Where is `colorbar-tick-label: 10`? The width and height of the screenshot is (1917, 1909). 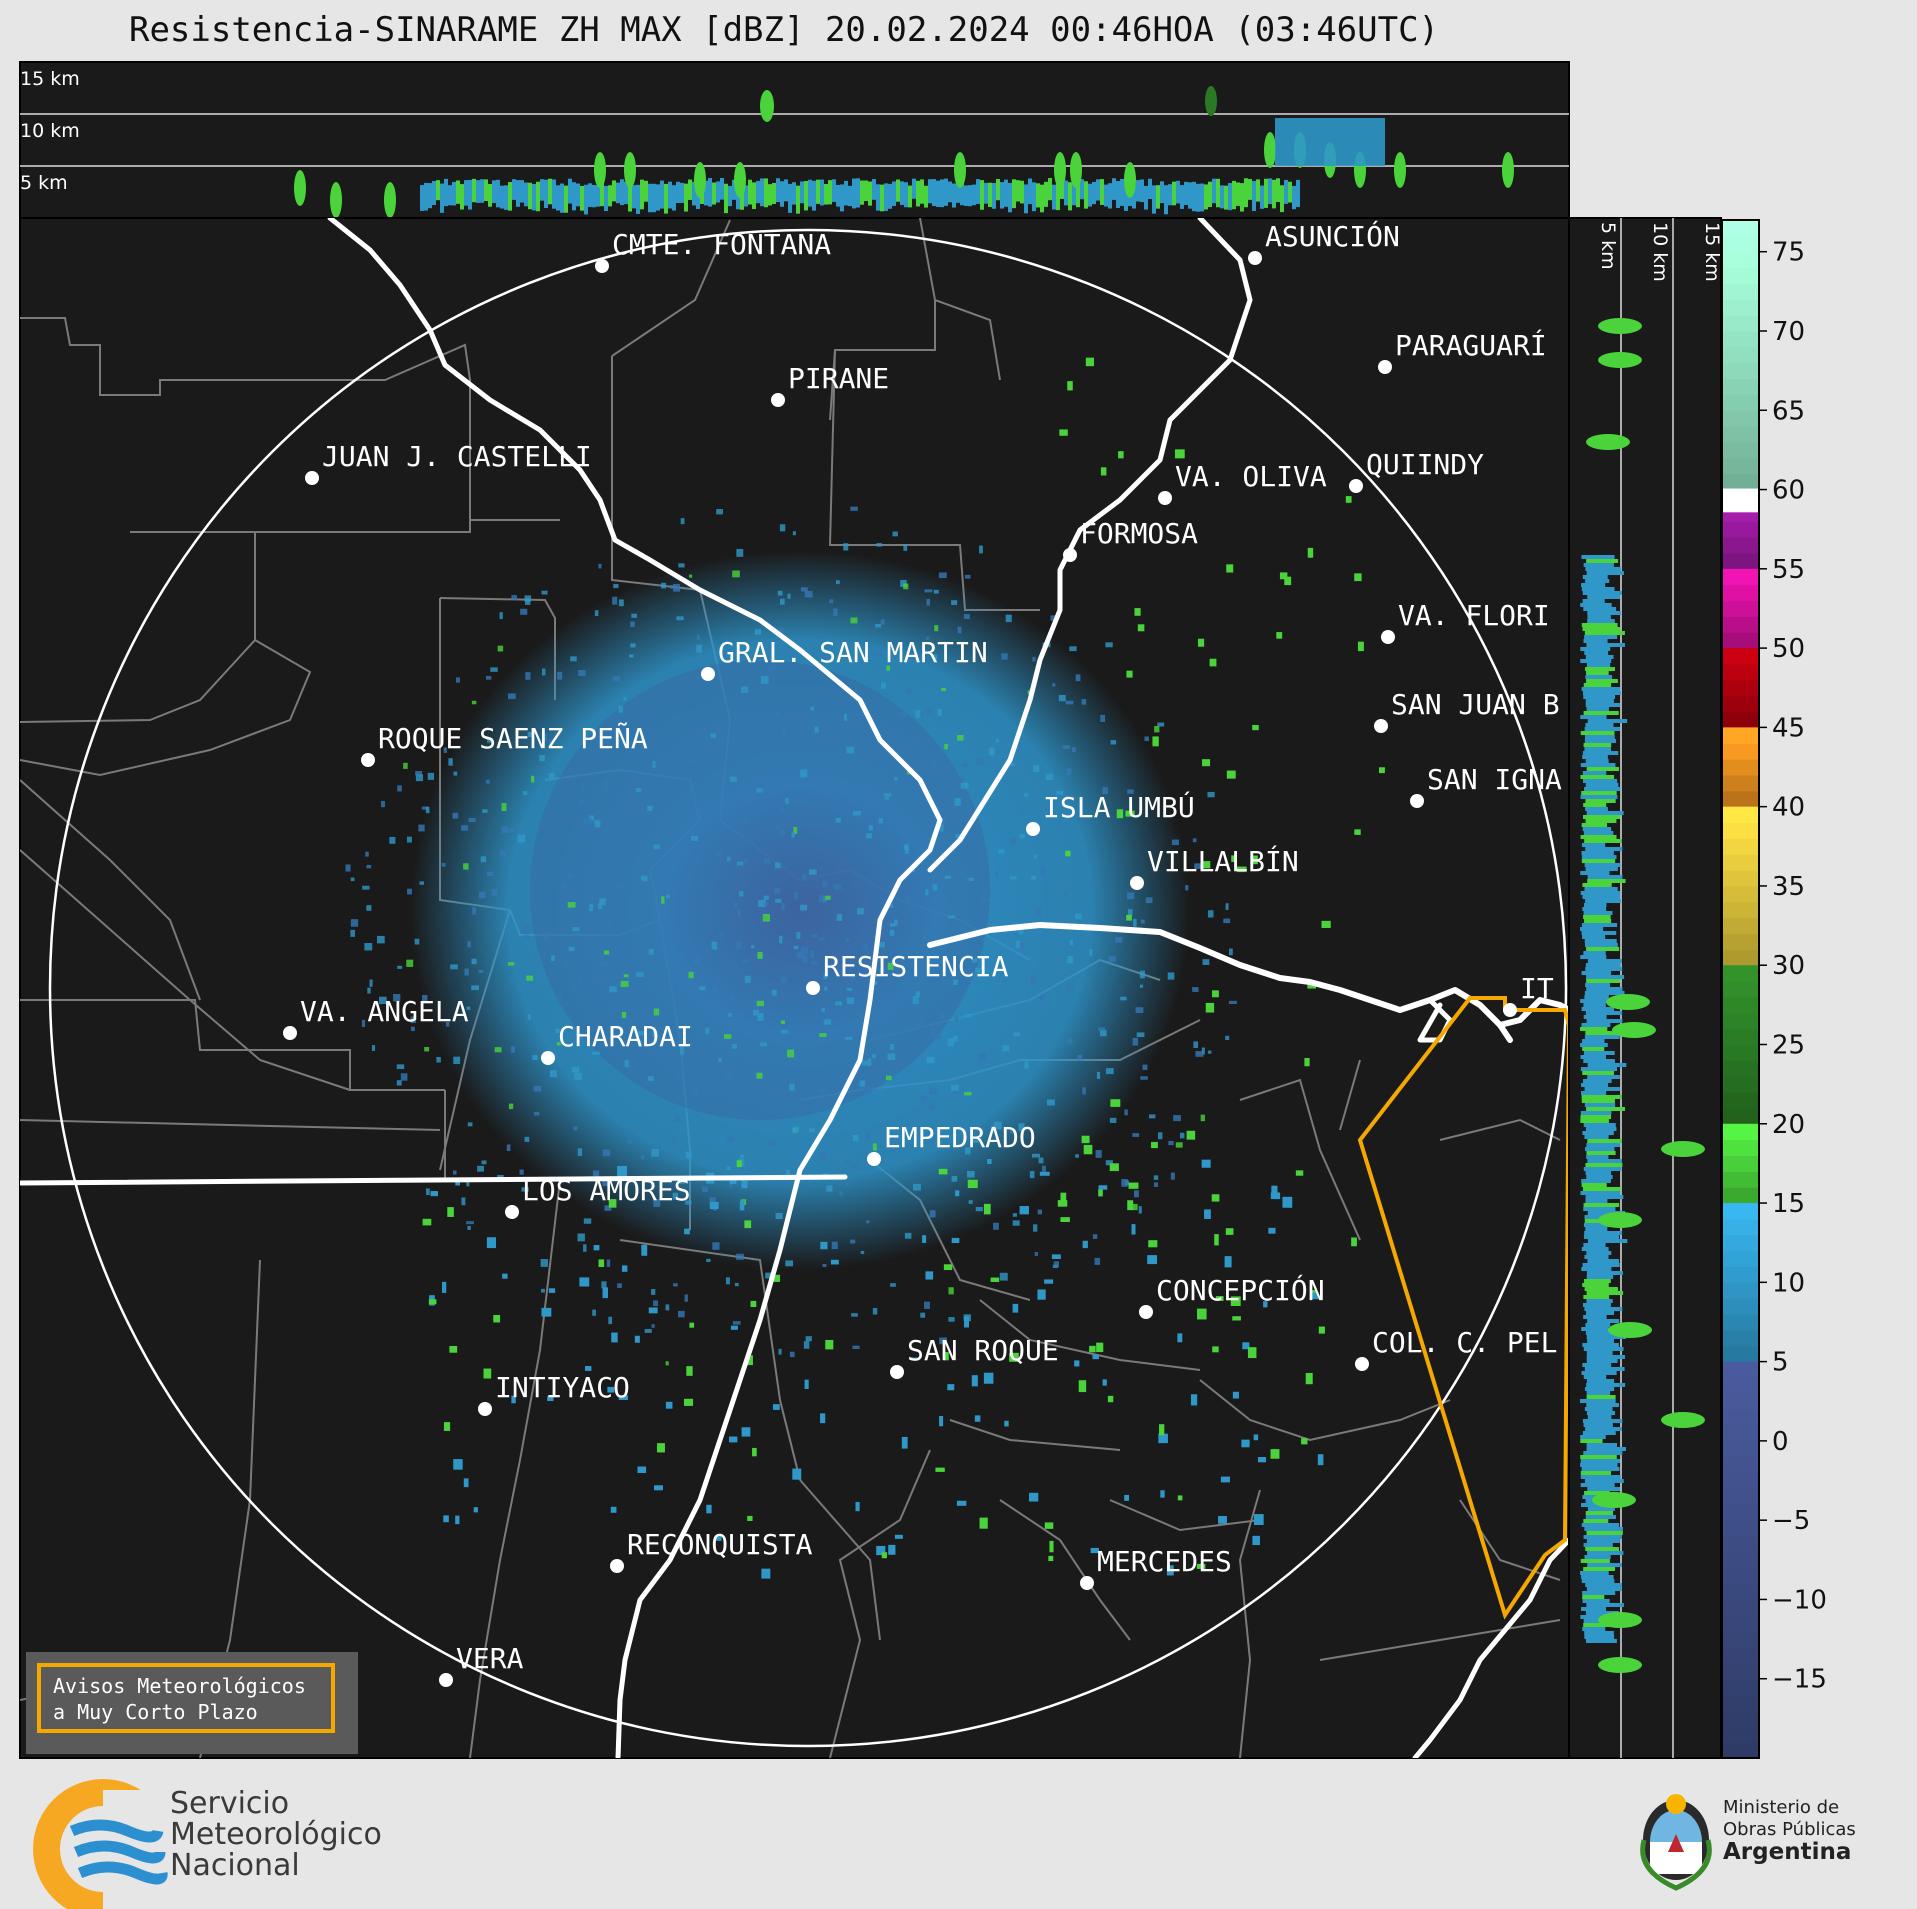 colorbar-tick-label: 10 is located at coordinates (1788, 1283).